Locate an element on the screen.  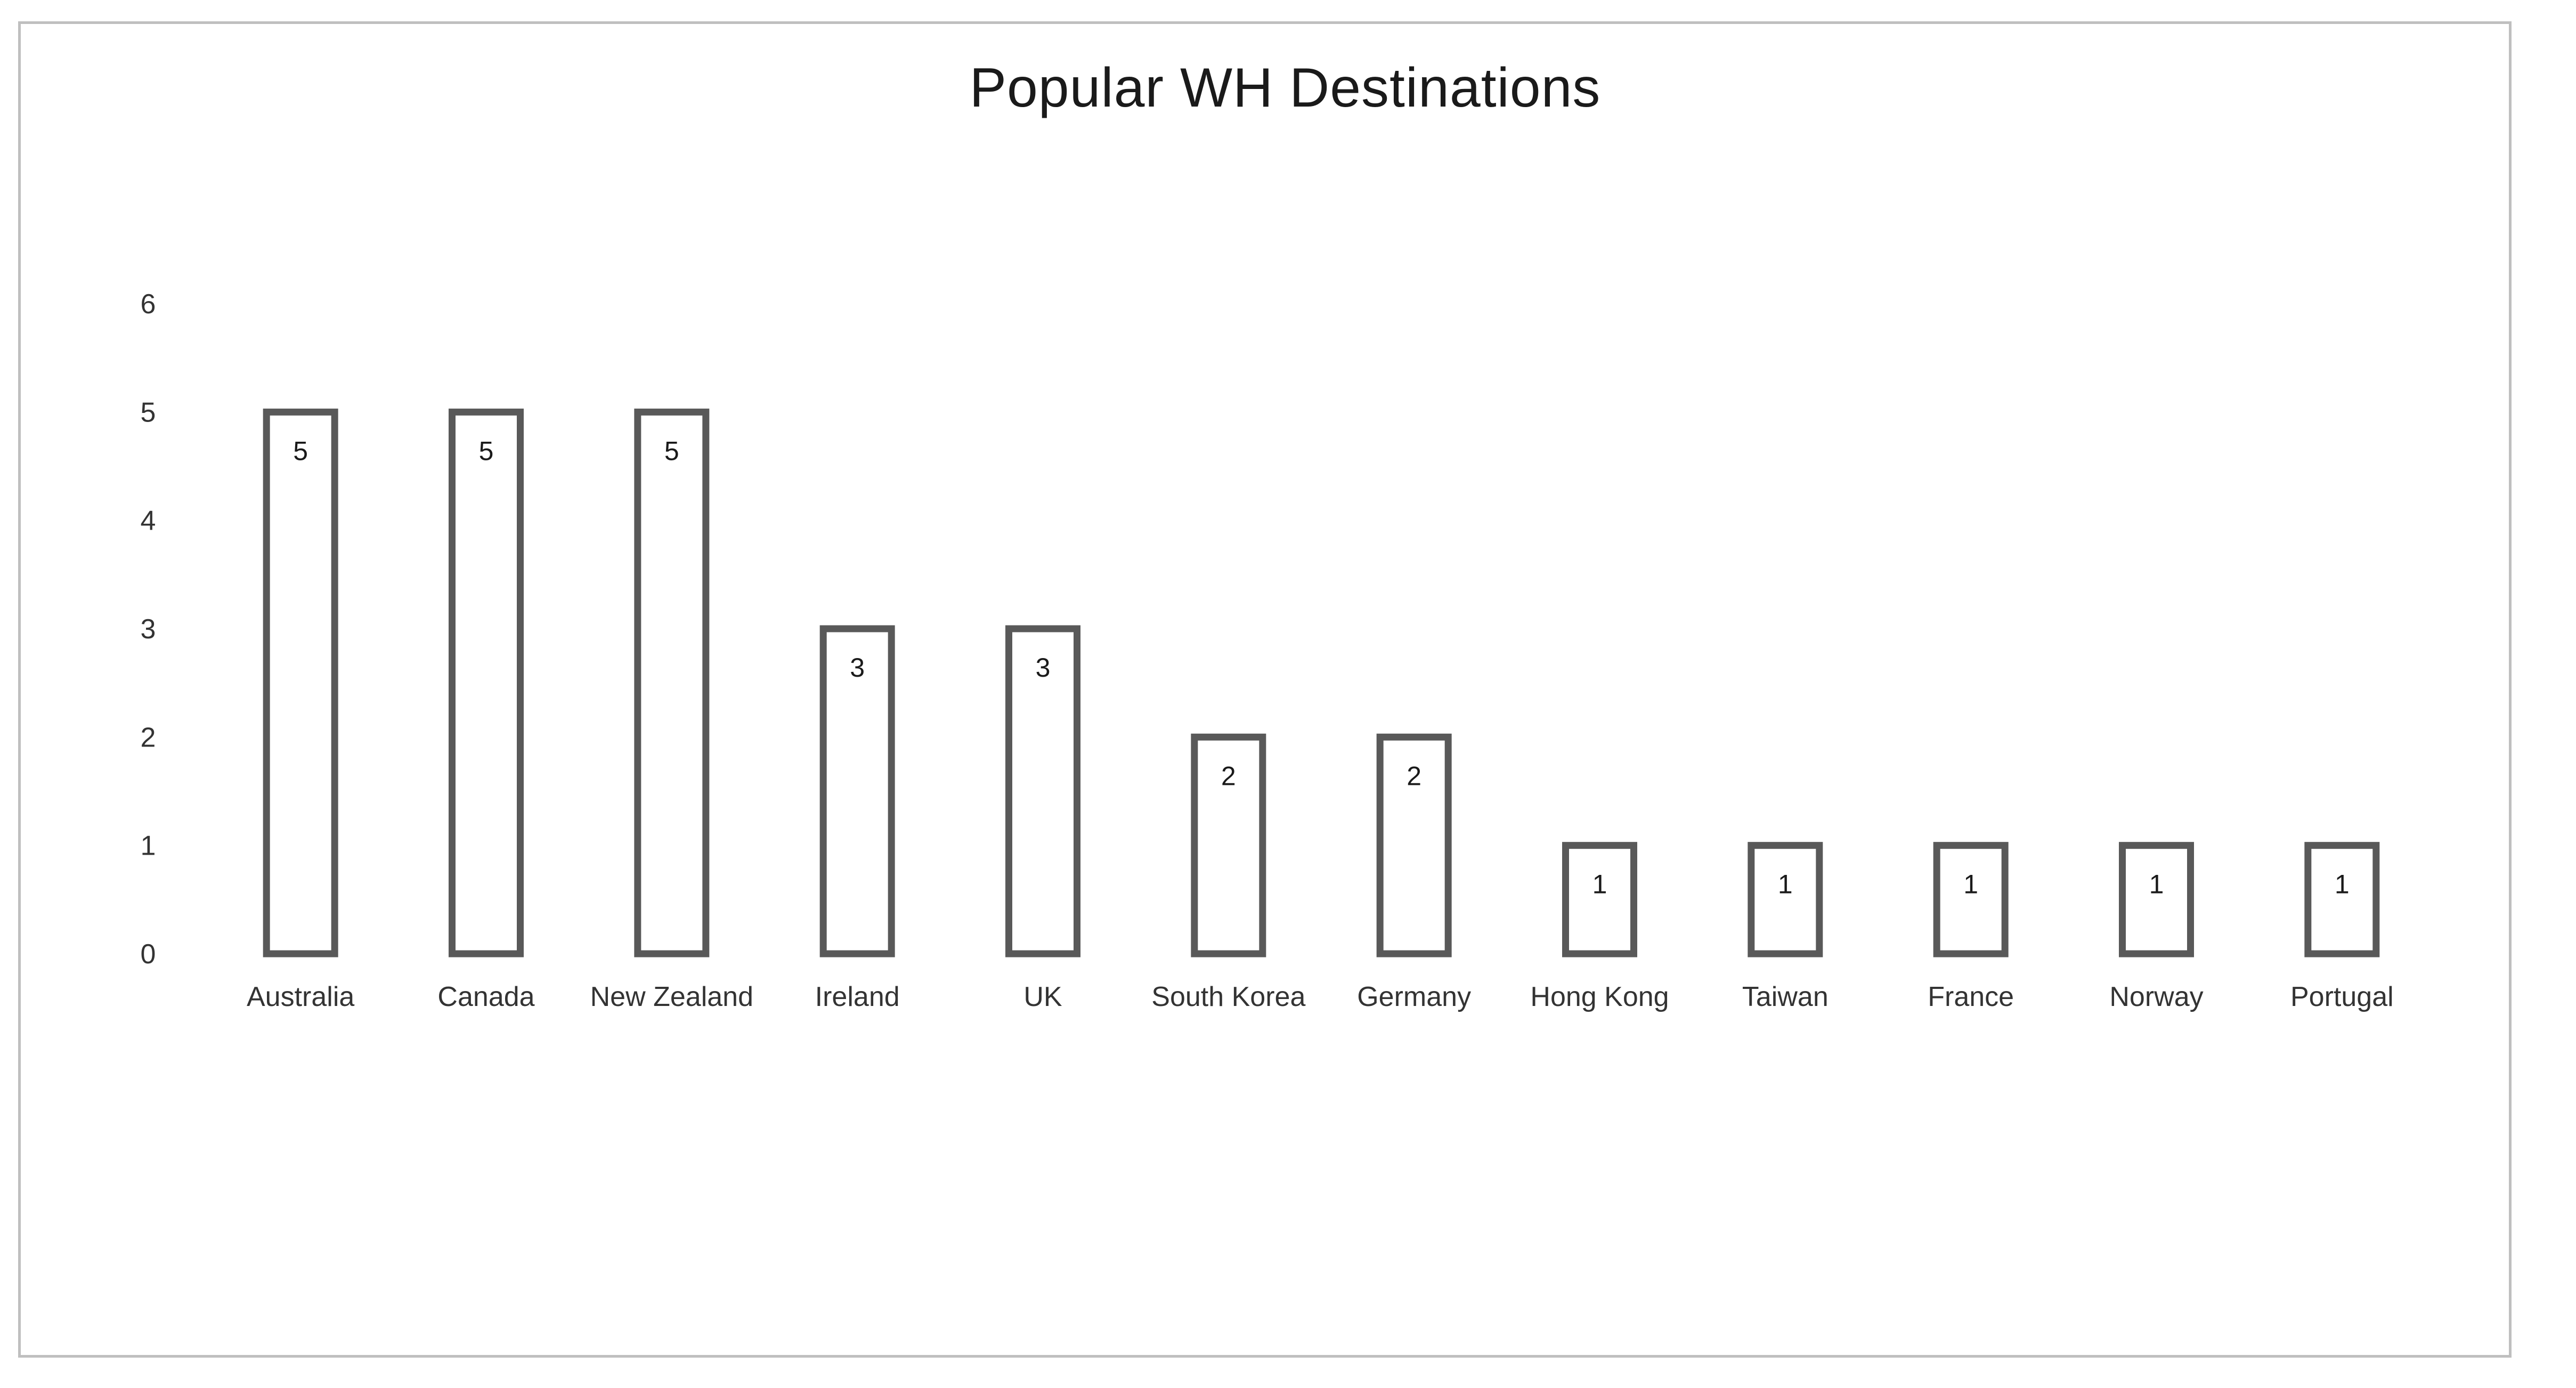
y-axis: 0 1 2 3 4 5 6 is located at coordinates (149, 629).